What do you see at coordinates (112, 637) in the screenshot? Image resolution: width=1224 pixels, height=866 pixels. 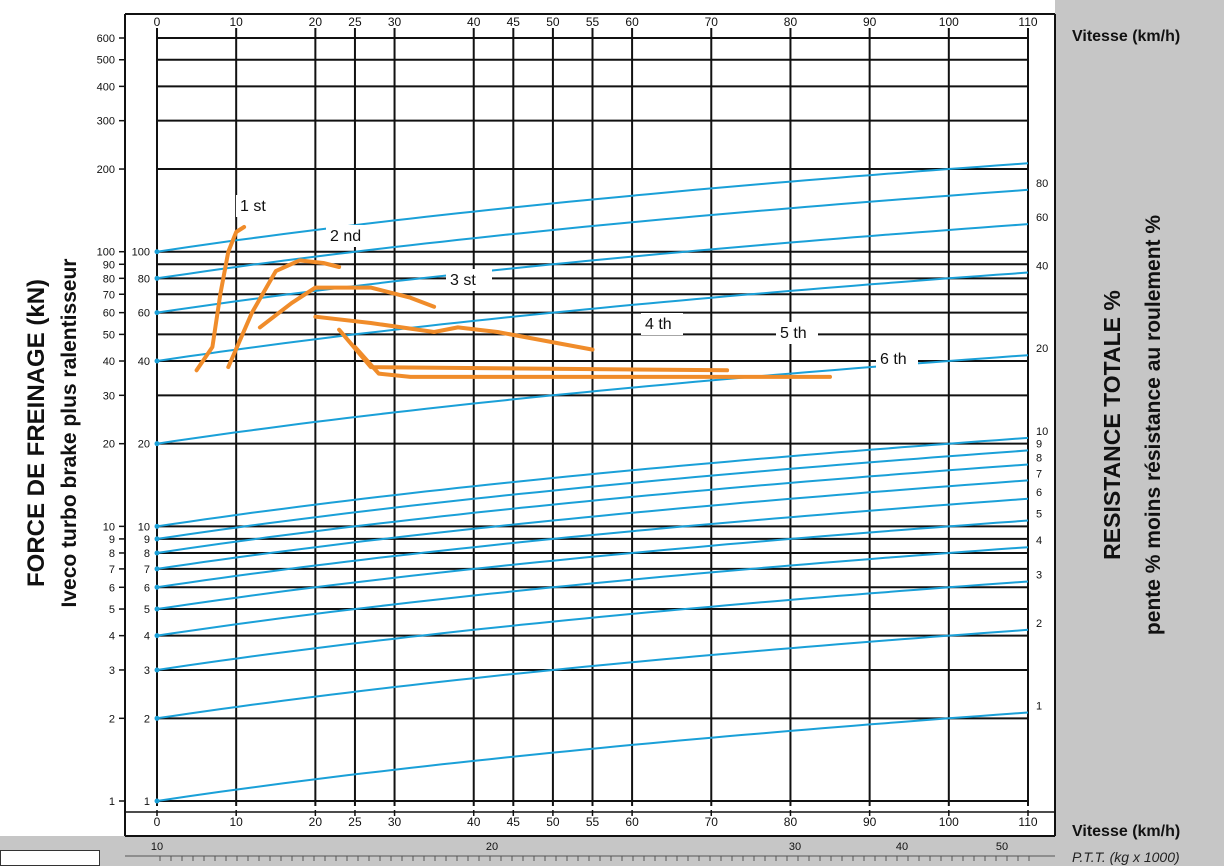 I see `left-force-tick-label: 4` at bounding box center [112, 637].